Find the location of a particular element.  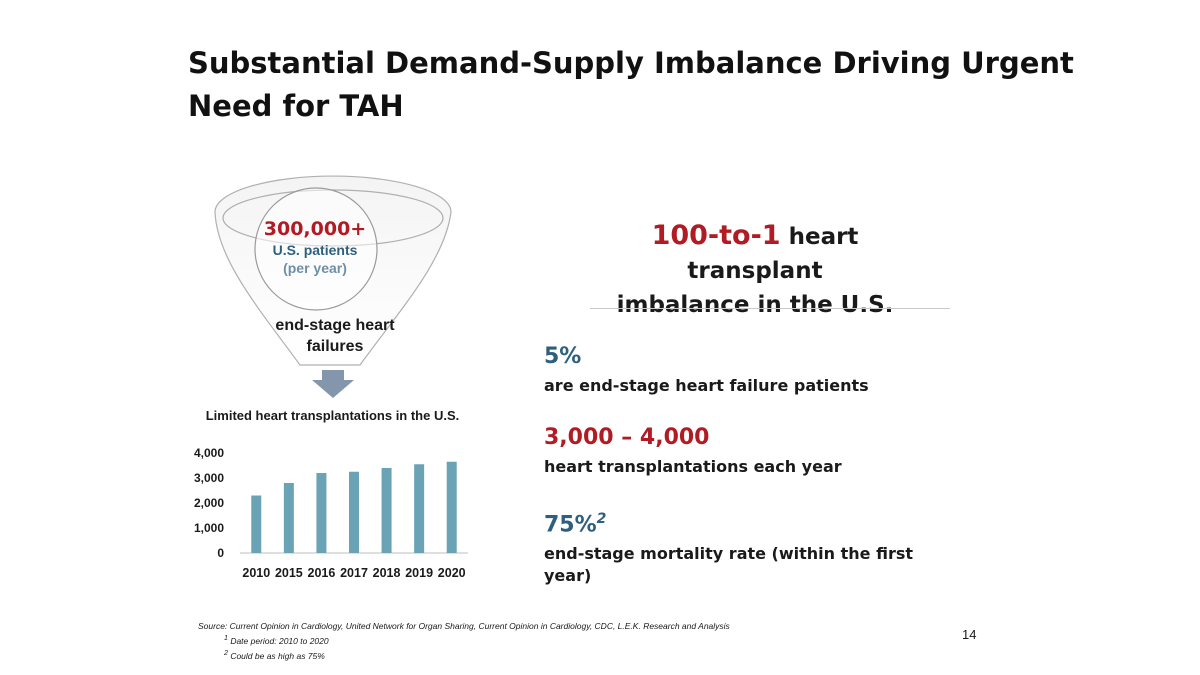

title-line-2: Need for TAH is located at coordinates (296, 106).